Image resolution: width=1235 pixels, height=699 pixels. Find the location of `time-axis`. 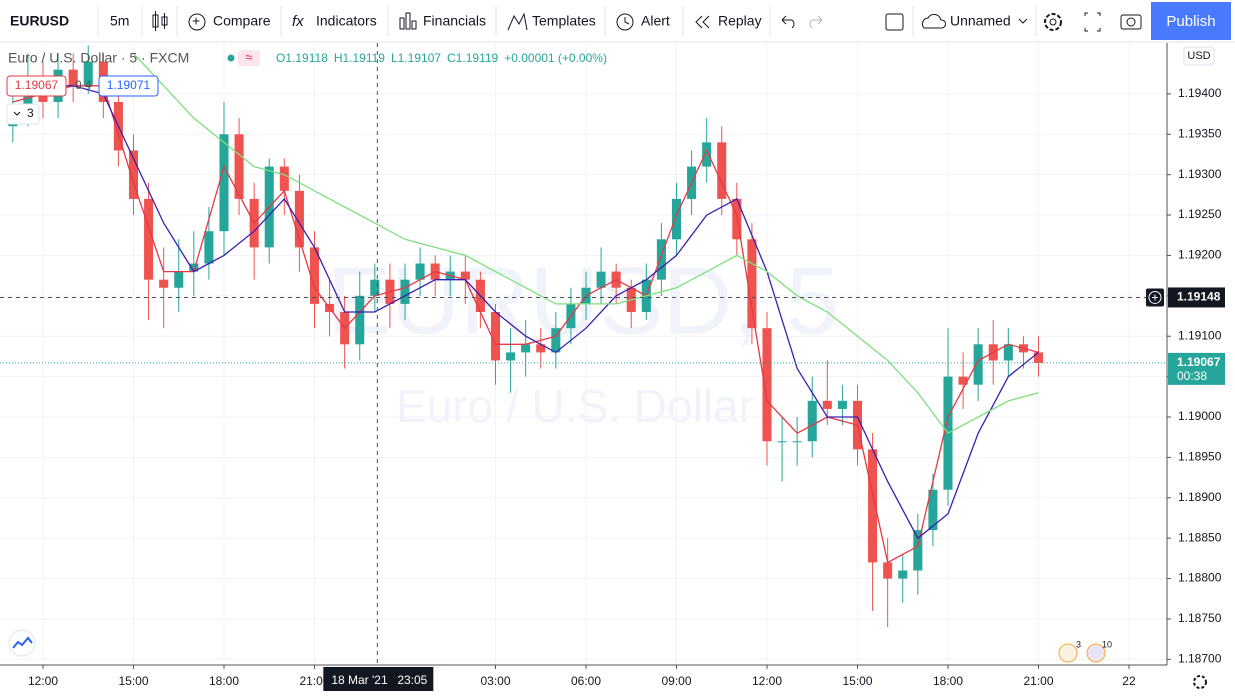

time-axis is located at coordinates (583, 682).